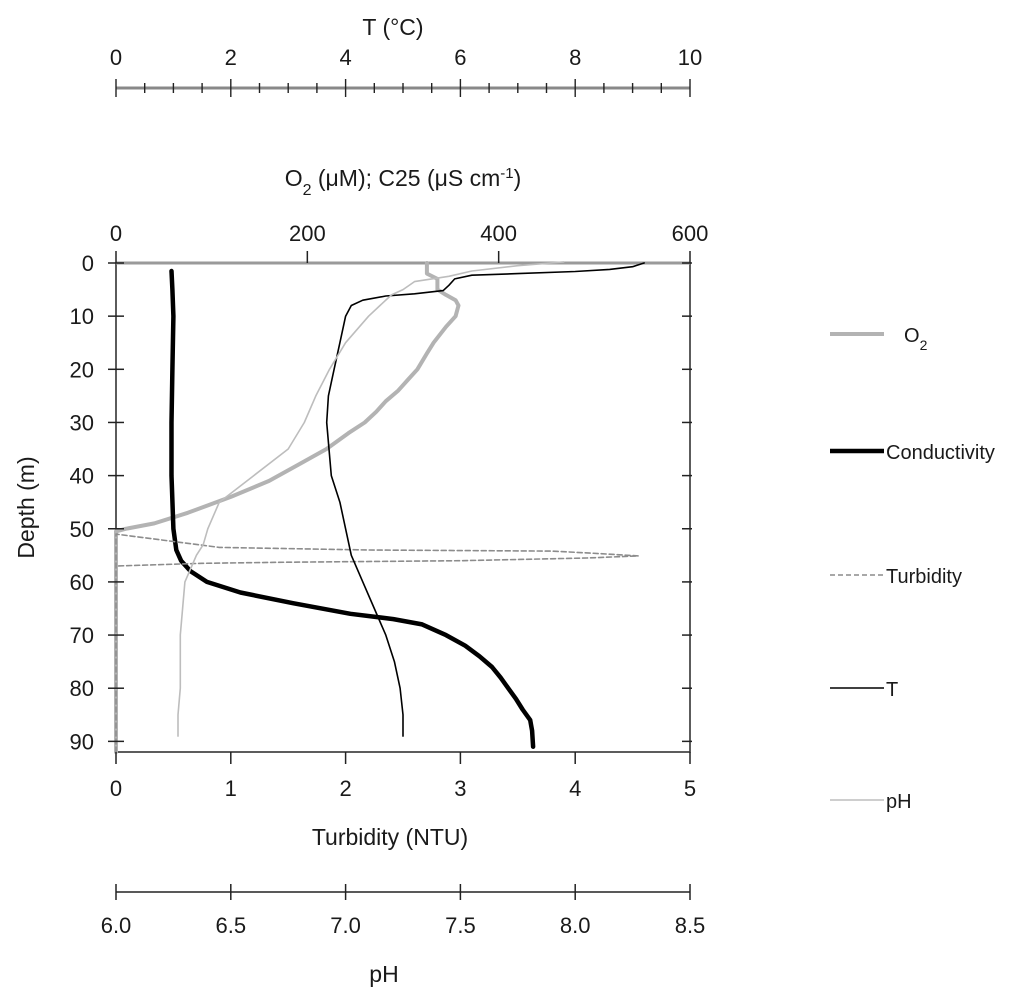 The width and height of the screenshot is (1024, 999). What do you see at coordinates (26, 507) in the screenshot?
I see `depth-axis-title: Depth (m)` at bounding box center [26, 507].